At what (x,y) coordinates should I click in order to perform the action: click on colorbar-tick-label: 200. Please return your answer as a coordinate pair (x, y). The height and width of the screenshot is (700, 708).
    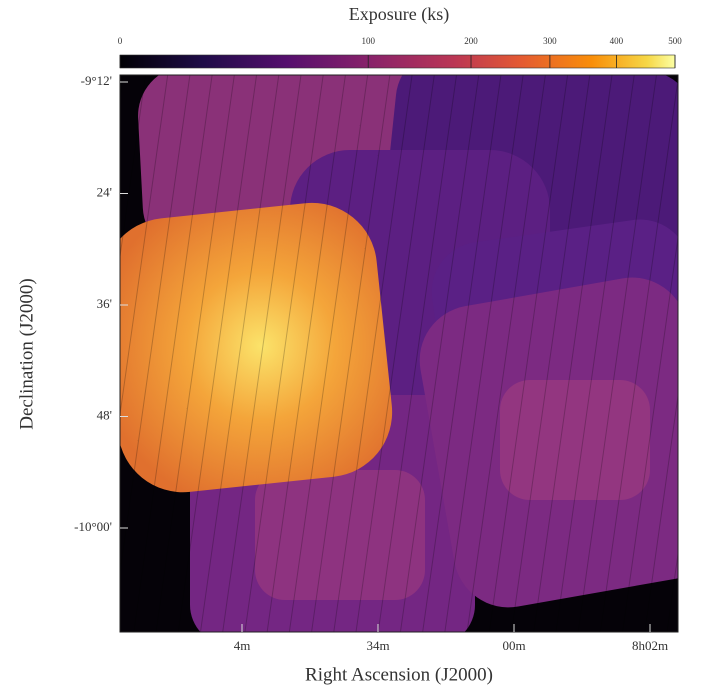
    Looking at the image, I should click on (471, 41).